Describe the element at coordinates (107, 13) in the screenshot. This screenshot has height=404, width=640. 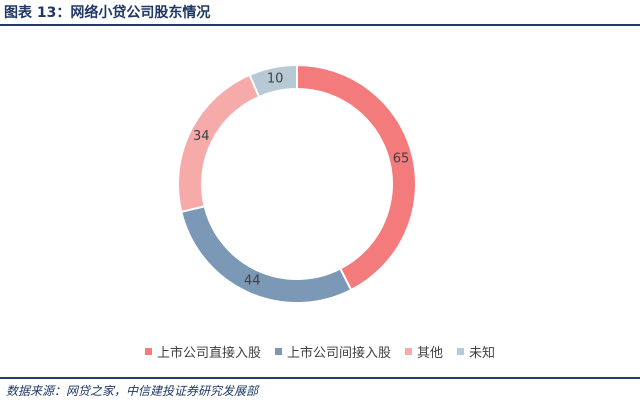
I see `chart-title: 图表 13：网络小贷公司股东情况` at that location.